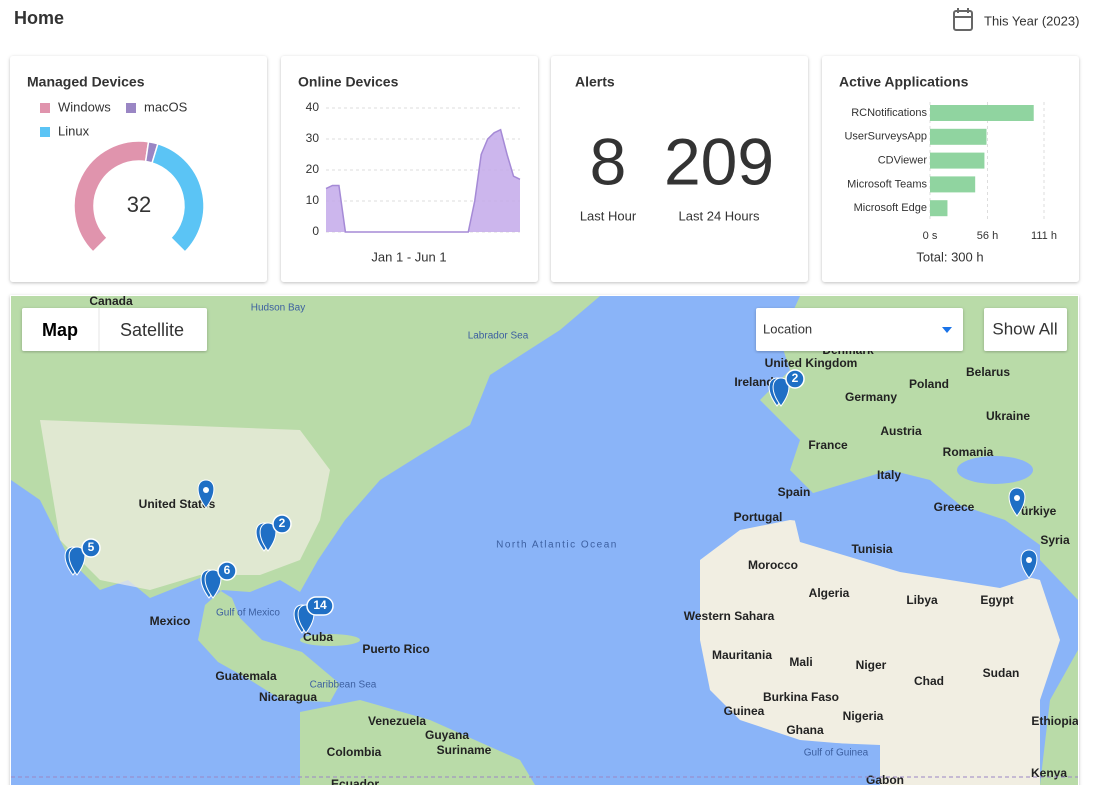 The height and width of the screenshot is (790, 1098). What do you see at coordinates (758, 517) in the screenshot?
I see `map-label: Portugal` at bounding box center [758, 517].